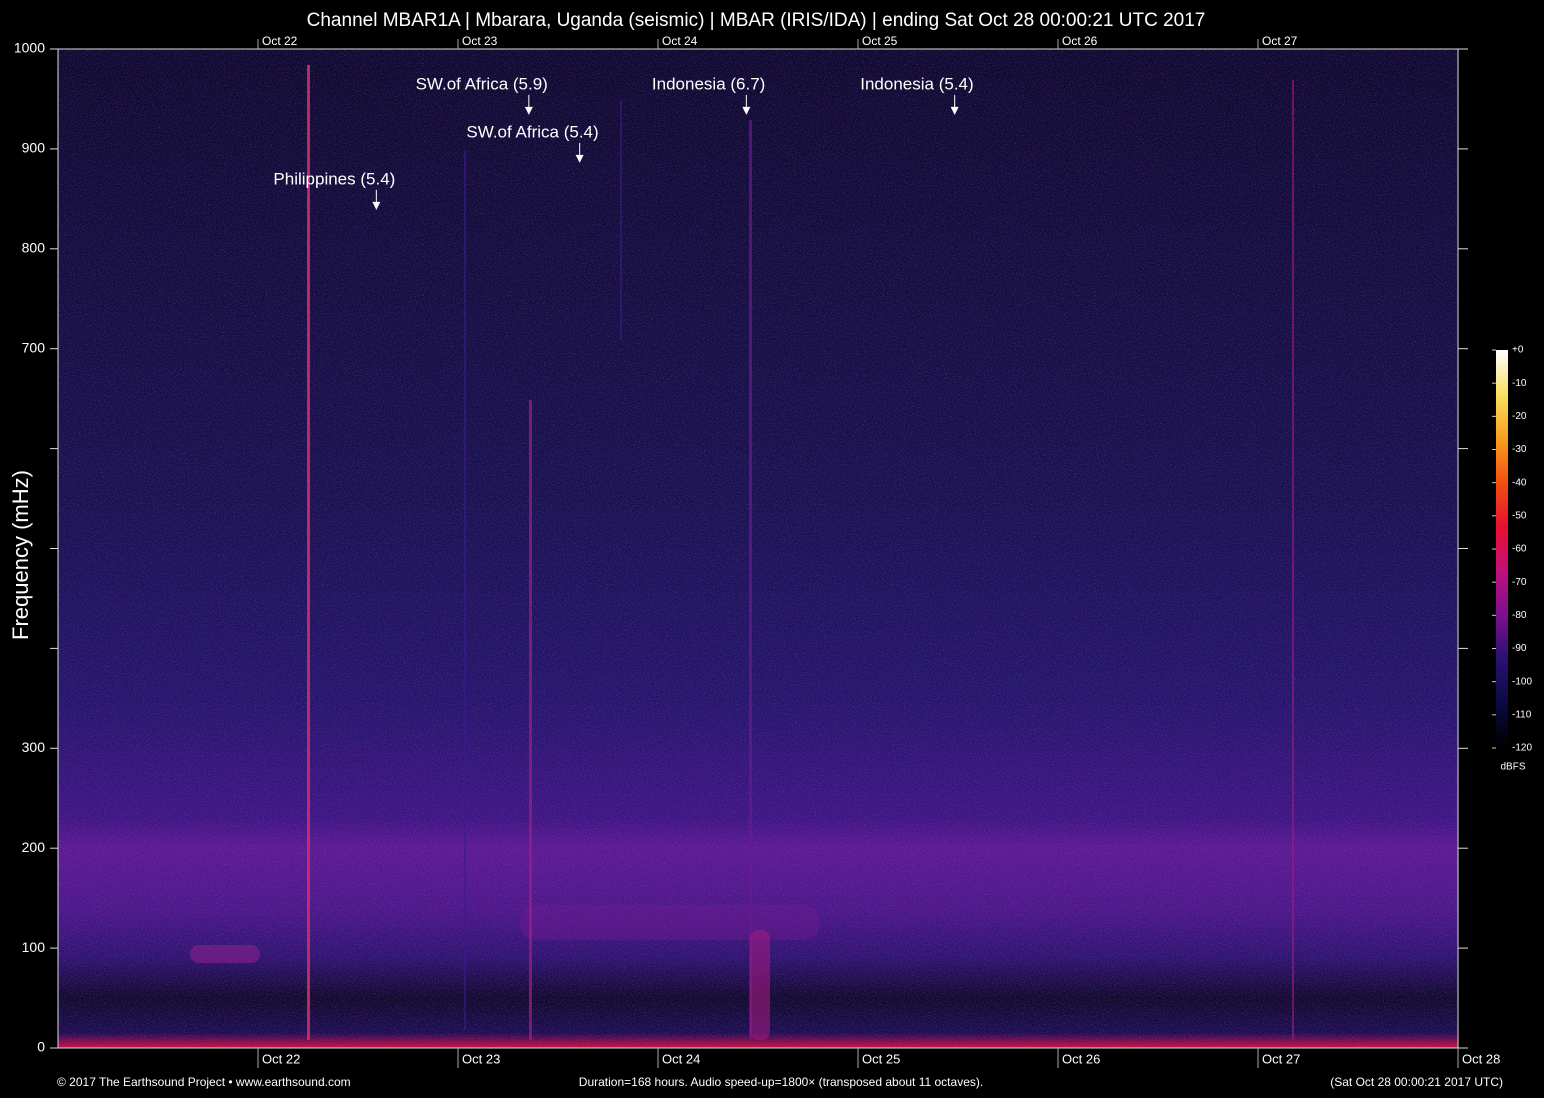 This screenshot has height=1098, width=1544. What do you see at coordinates (1519, 515) in the screenshot?
I see `colorbar-tick-label: -50` at bounding box center [1519, 515].